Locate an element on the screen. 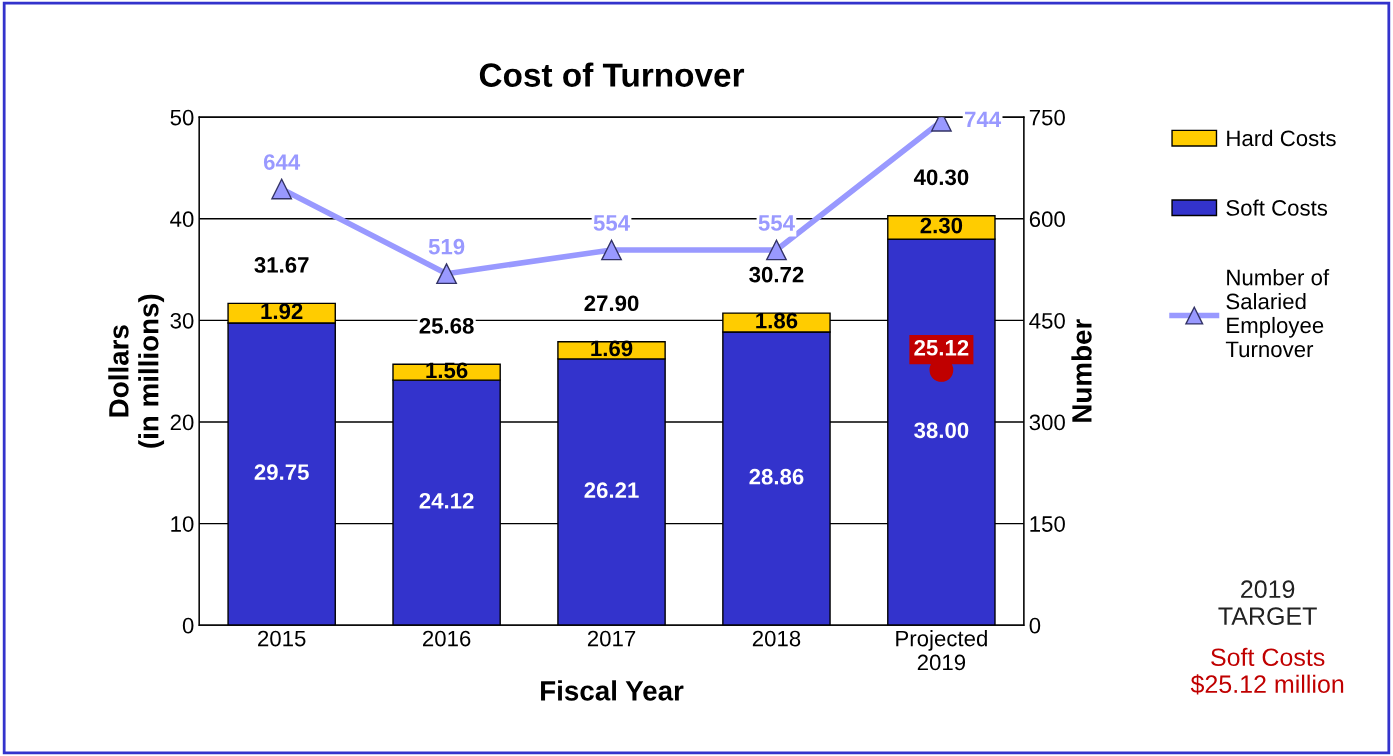 This screenshot has height=756, width=1393. legend-label: Soft Costs is located at coordinates (1277, 207).